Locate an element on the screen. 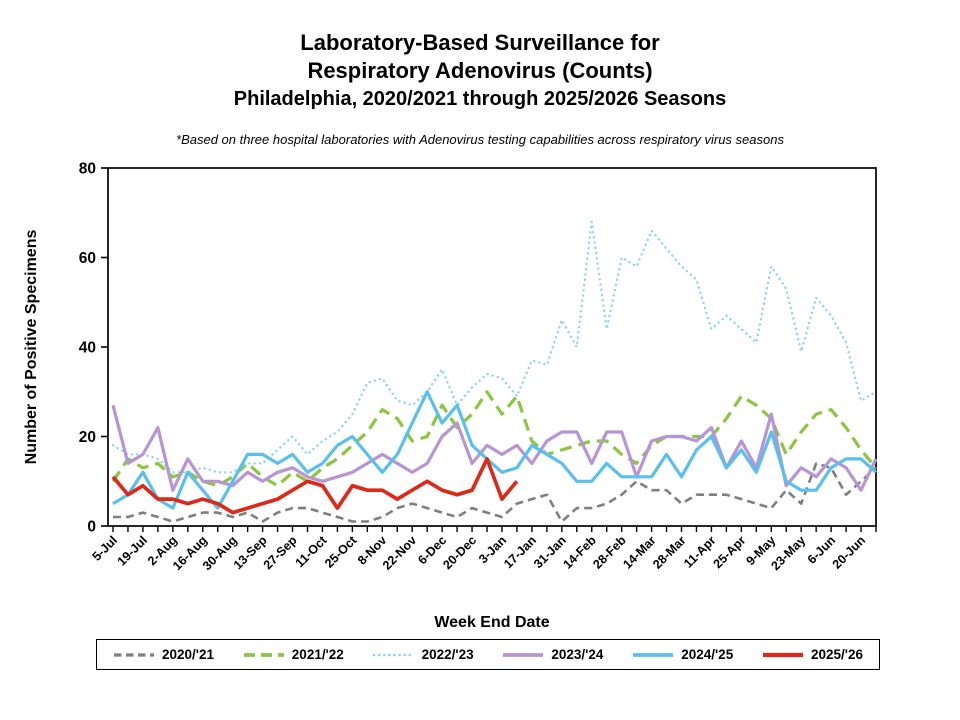 This screenshot has height=720, width=960. y-tick-label: 0 is located at coordinates (91, 527).